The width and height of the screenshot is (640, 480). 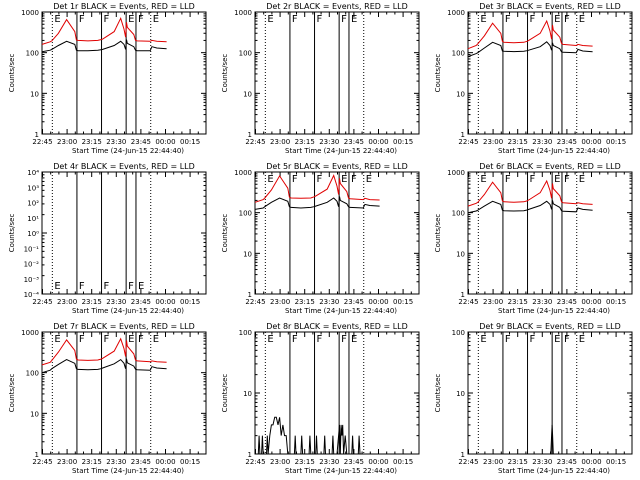 What do you see at coordinates (124, 326) in the screenshot?
I see `panel-title: Det 7r BLACK = Events, RED = LLD` at bounding box center [124, 326].